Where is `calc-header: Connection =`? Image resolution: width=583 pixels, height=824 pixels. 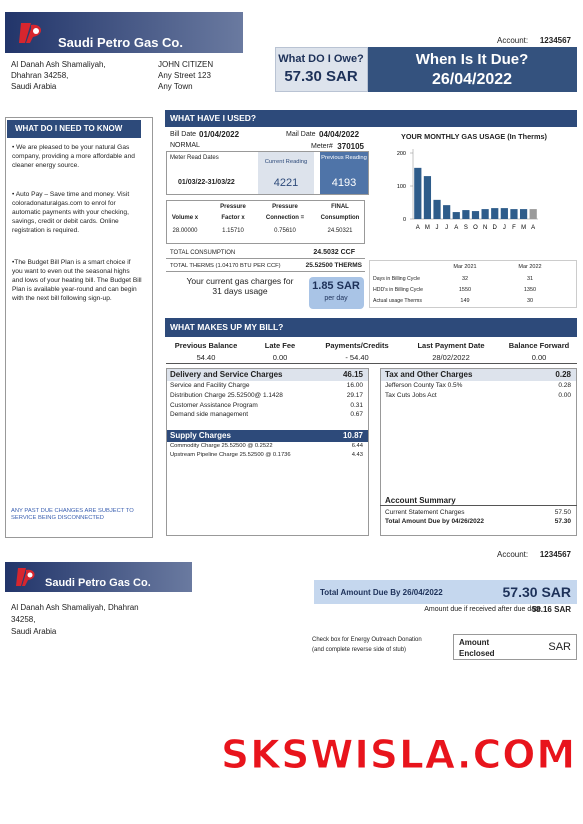
calc-header: Connection = is located at coordinates (285, 218).